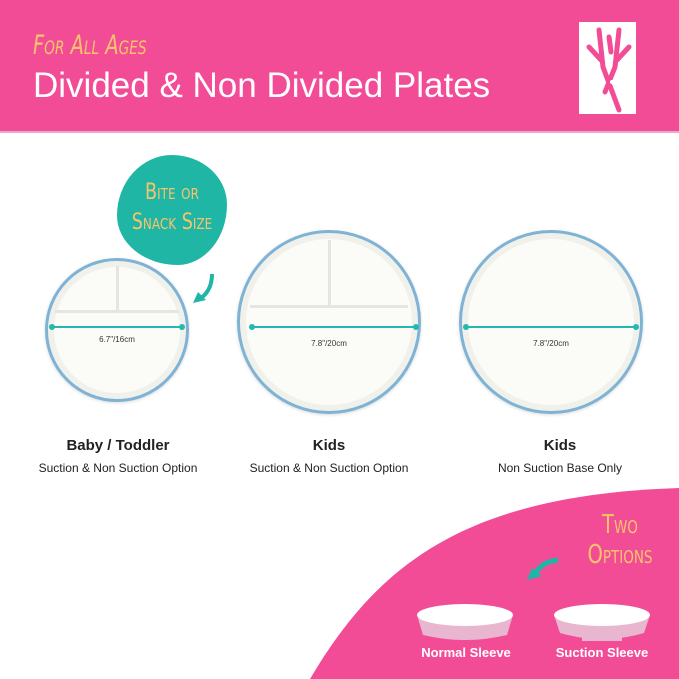  Describe the element at coordinates (118, 445) in the screenshot. I see `plate-name: Baby / Toddler` at that location.